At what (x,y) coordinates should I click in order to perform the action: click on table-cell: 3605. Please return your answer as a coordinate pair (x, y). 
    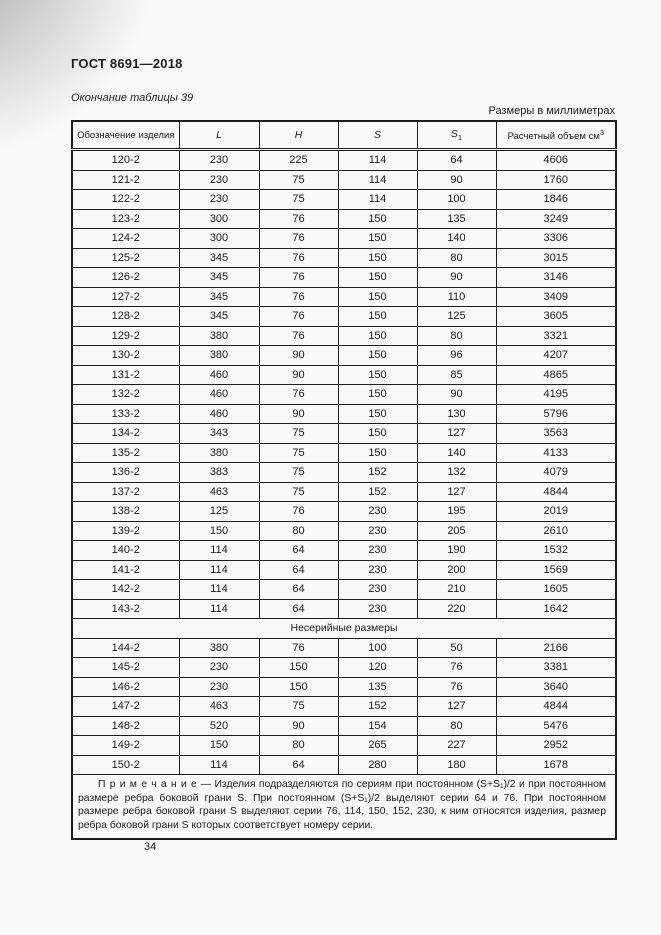
    Looking at the image, I should click on (556, 316).